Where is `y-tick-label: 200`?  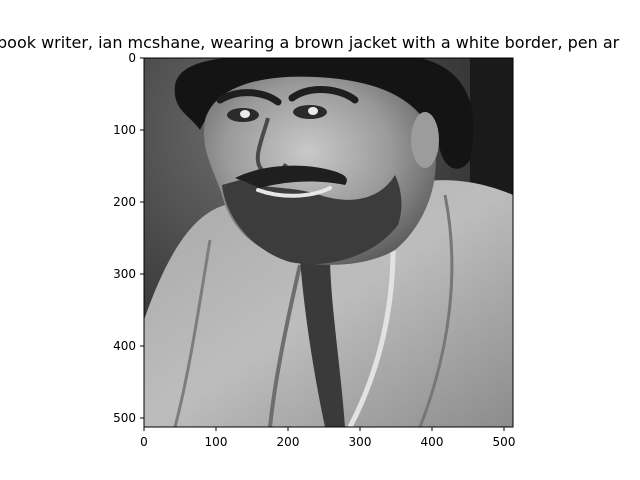
y-tick-label: 200 is located at coordinates (124, 202).